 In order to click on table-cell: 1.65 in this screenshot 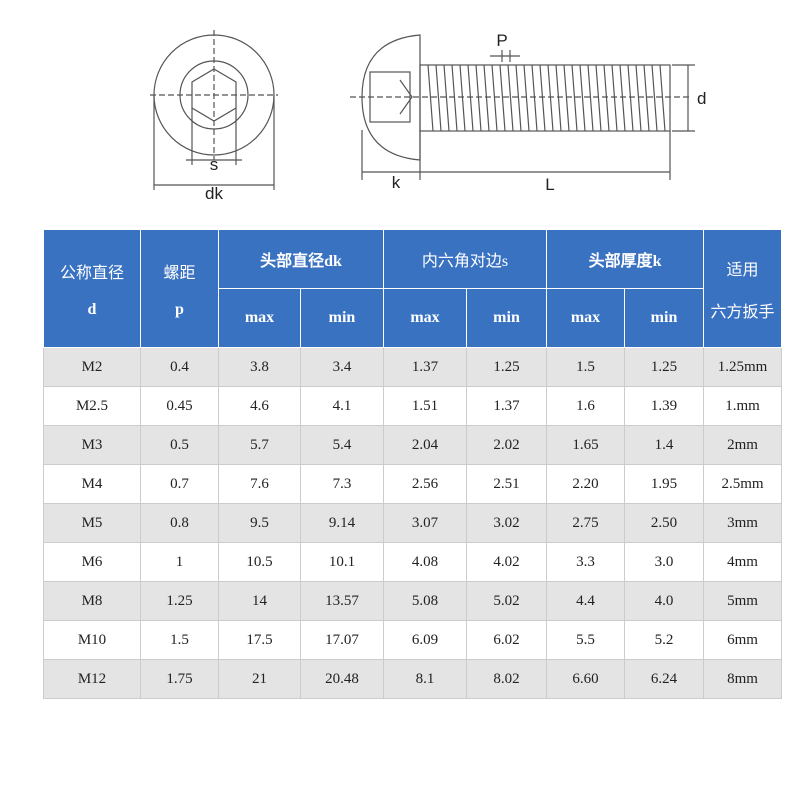, I will do `click(586, 445)`.